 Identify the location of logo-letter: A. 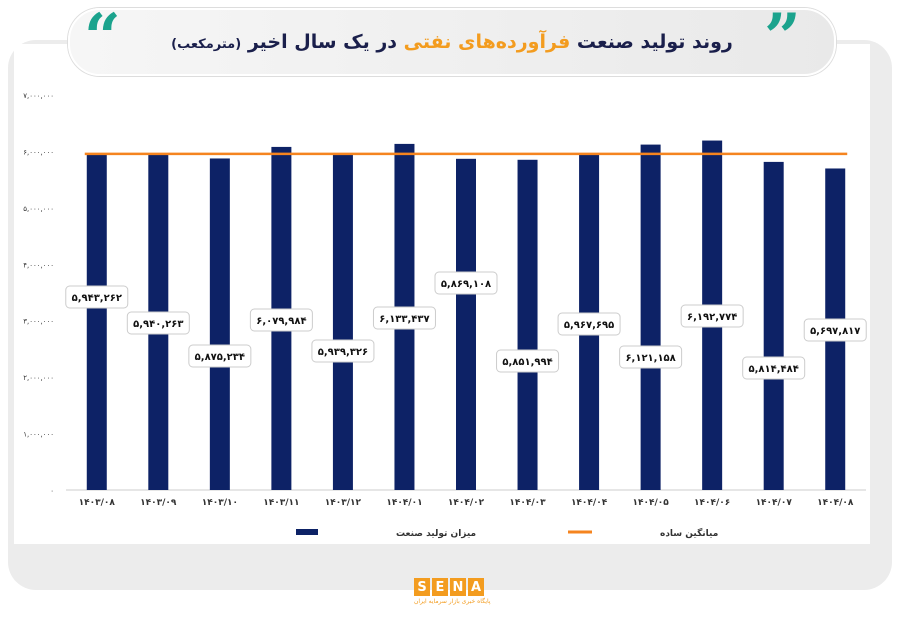
(476, 587).